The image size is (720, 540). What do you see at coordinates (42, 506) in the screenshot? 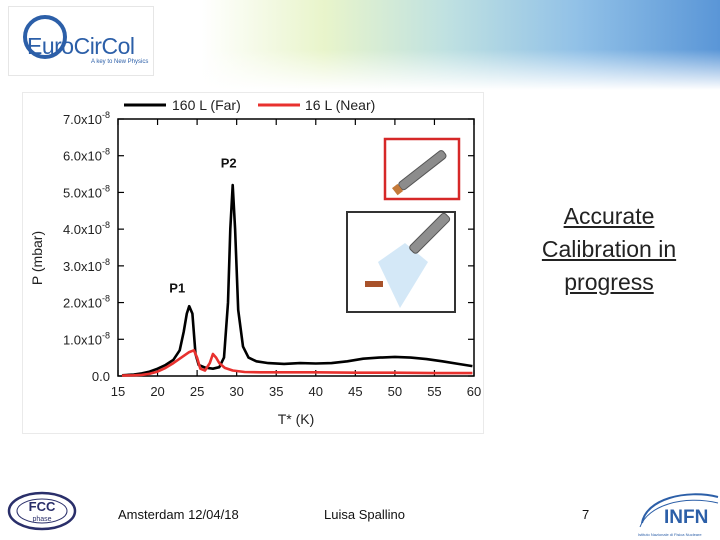
I see `fcc-logo-title: FCC` at bounding box center [42, 506].